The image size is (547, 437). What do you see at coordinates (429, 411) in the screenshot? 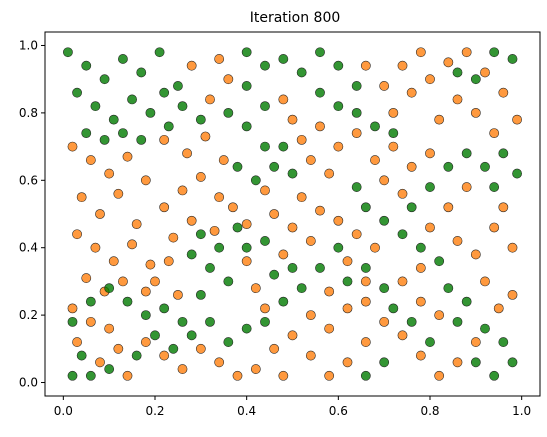
I see `x-tick-label: 0.8` at bounding box center [429, 411].